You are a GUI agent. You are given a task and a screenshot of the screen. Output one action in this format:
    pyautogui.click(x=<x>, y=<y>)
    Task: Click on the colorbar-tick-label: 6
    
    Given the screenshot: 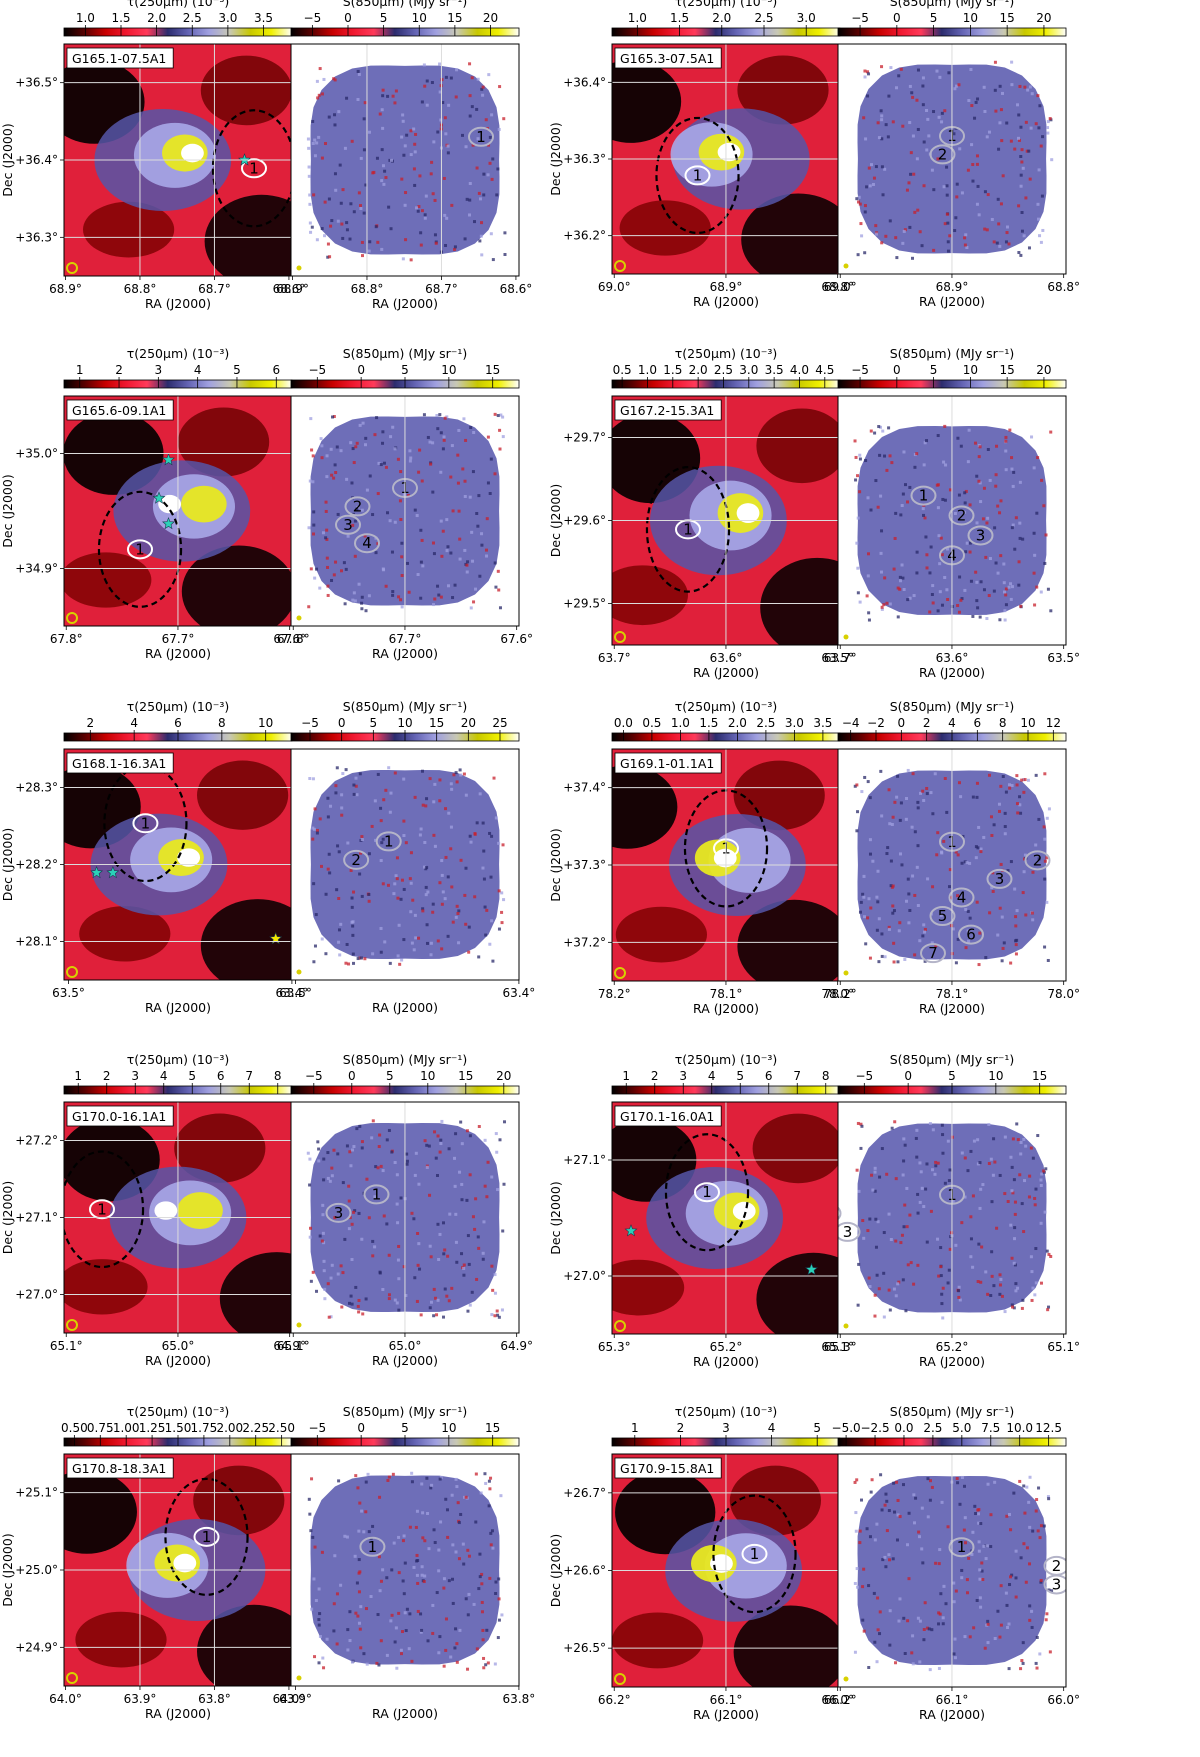 What is the action you would take?
    pyautogui.click(x=978, y=723)
    